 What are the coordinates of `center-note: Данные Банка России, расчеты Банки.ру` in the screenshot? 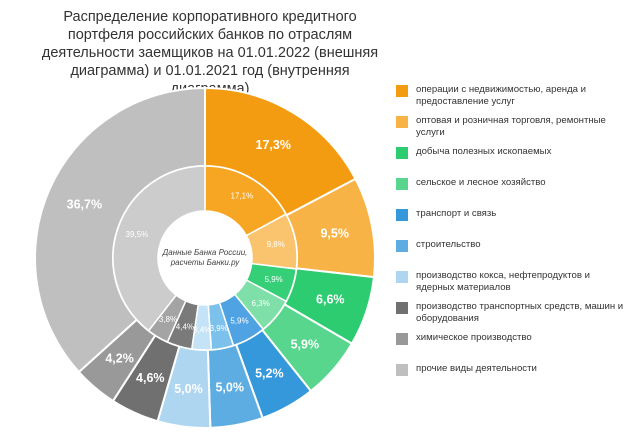 It's located at (205, 257).